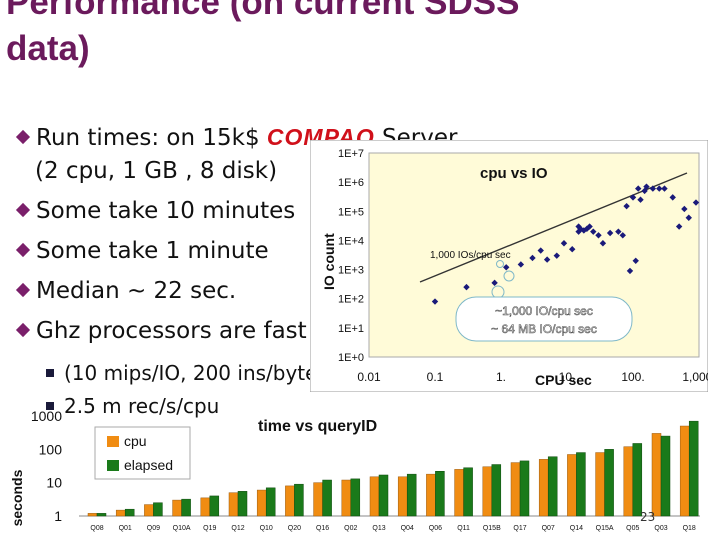 The image size is (720, 540). Describe the element at coordinates (152, 251) in the screenshot. I see `bullet-text: Some take 1 minute` at that location.